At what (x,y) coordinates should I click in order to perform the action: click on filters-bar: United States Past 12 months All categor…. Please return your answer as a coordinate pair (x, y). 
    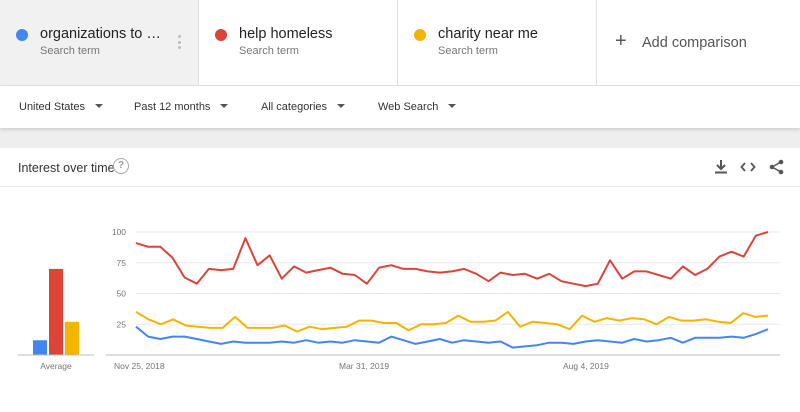
    Looking at the image, I should click on (400, 107).